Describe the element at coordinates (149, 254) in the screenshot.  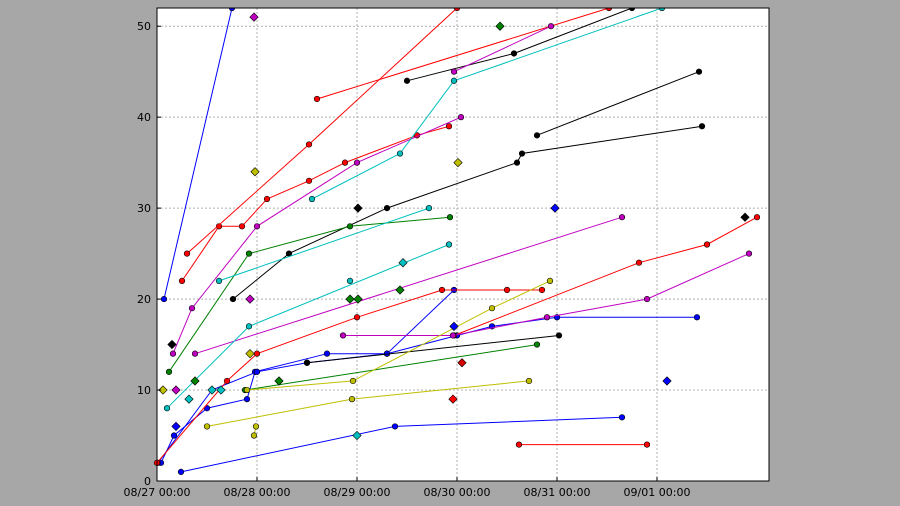
I see `y-axis: 0 10 20 30 40 50` at that location.